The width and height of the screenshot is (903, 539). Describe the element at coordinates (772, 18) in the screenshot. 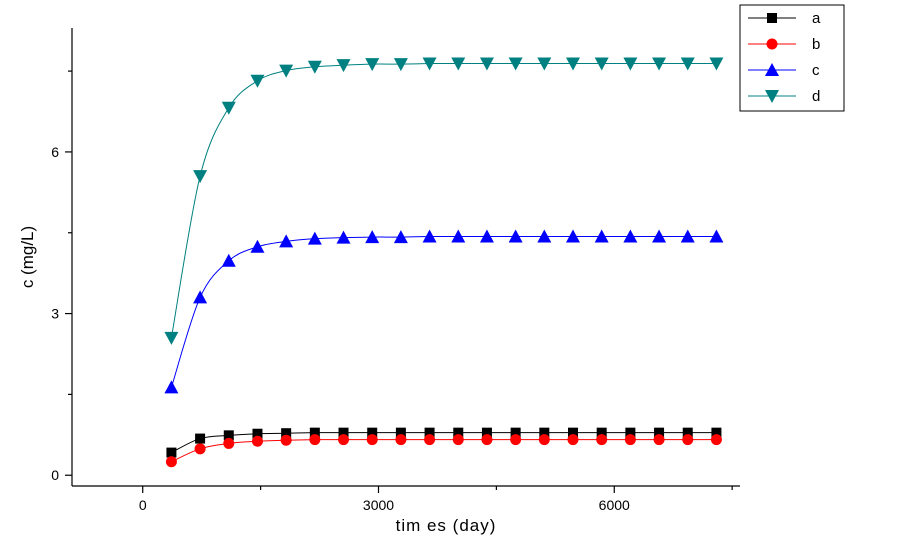

I see `legend-marker-a` at that location.